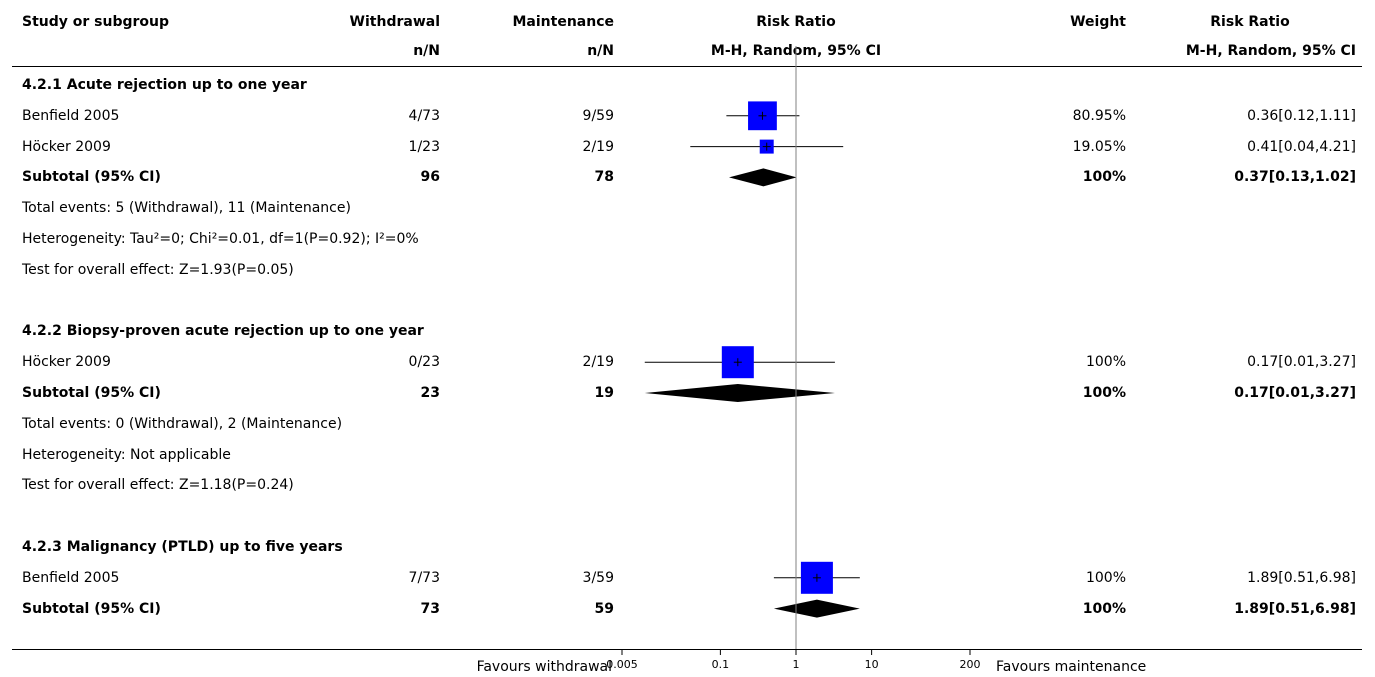 The image size is (1375, 677). Describe the element at coordinates (158, 269) in the screenshot. I see `subgroup-note: Test for overall effect: Z=1.93(P=0.05)` at that location.